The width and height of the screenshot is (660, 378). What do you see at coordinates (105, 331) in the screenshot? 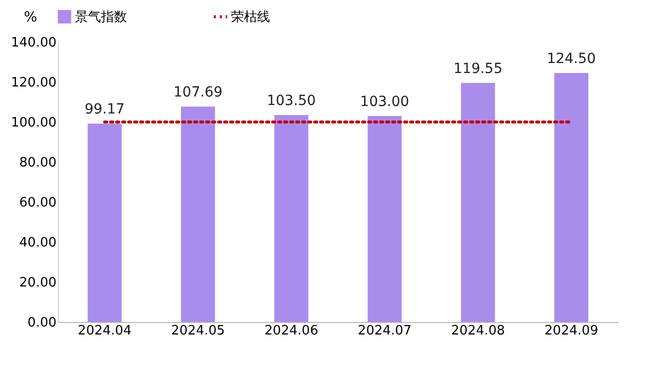
I see `x-tick-label: 2024.04` at bounding box center [105, 331].